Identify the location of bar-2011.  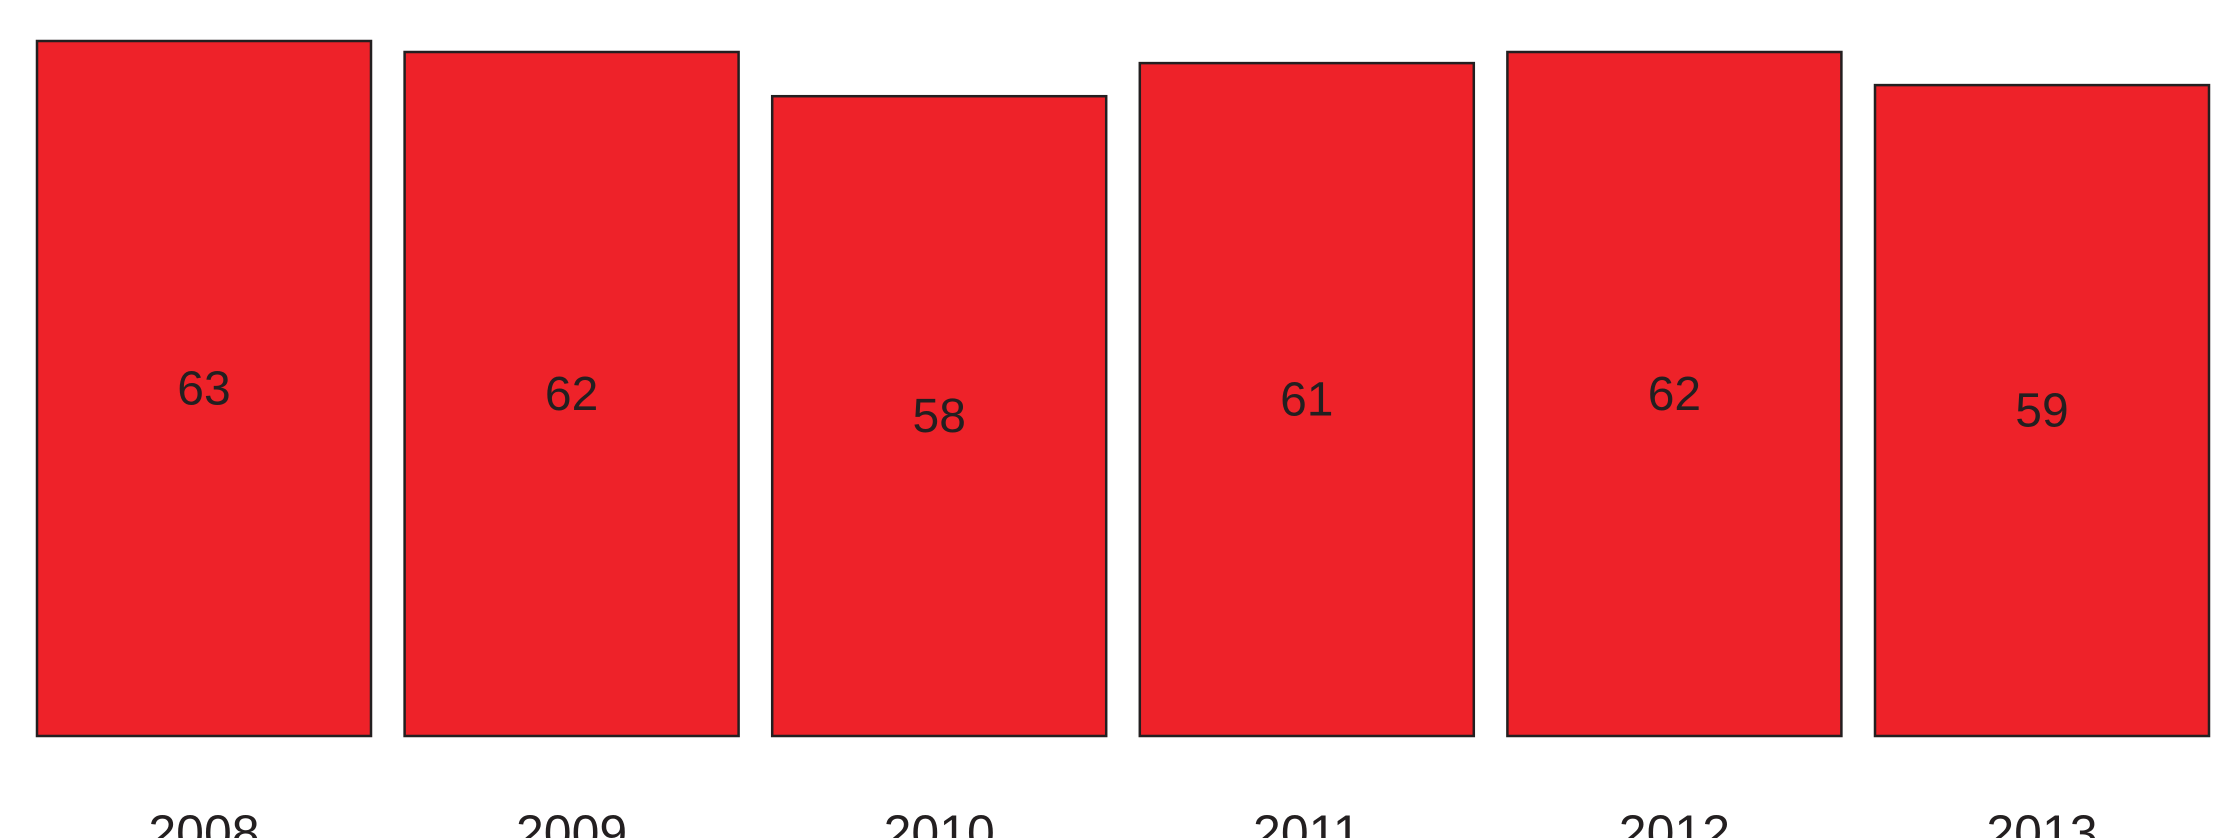
(1307, 399).